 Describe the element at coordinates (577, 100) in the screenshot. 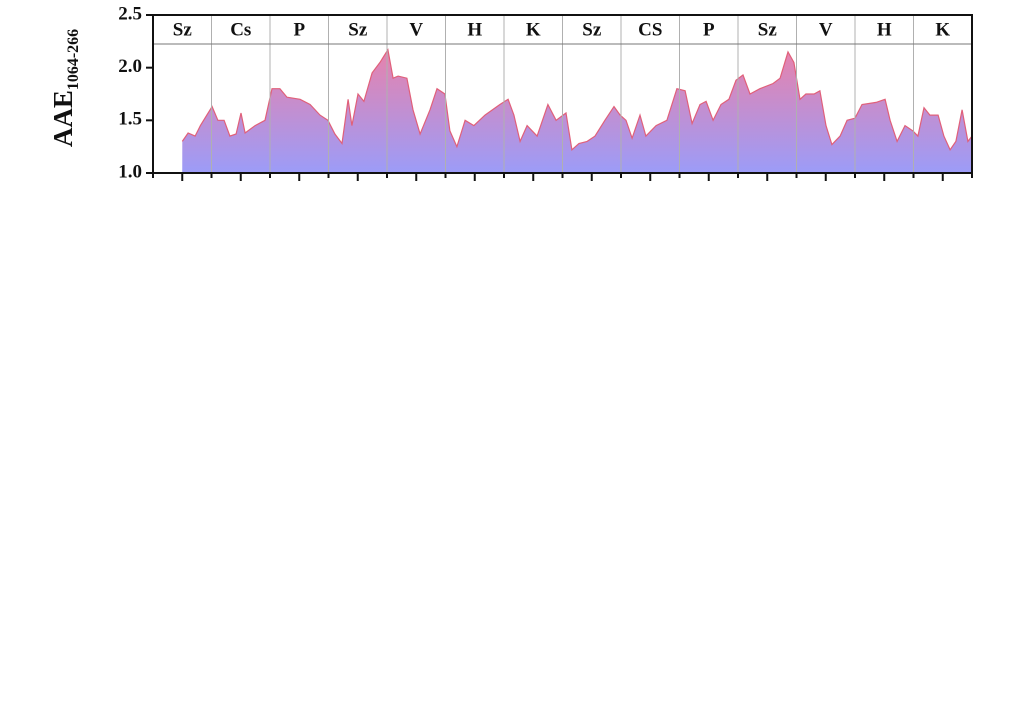

I see `area-line` at that location.